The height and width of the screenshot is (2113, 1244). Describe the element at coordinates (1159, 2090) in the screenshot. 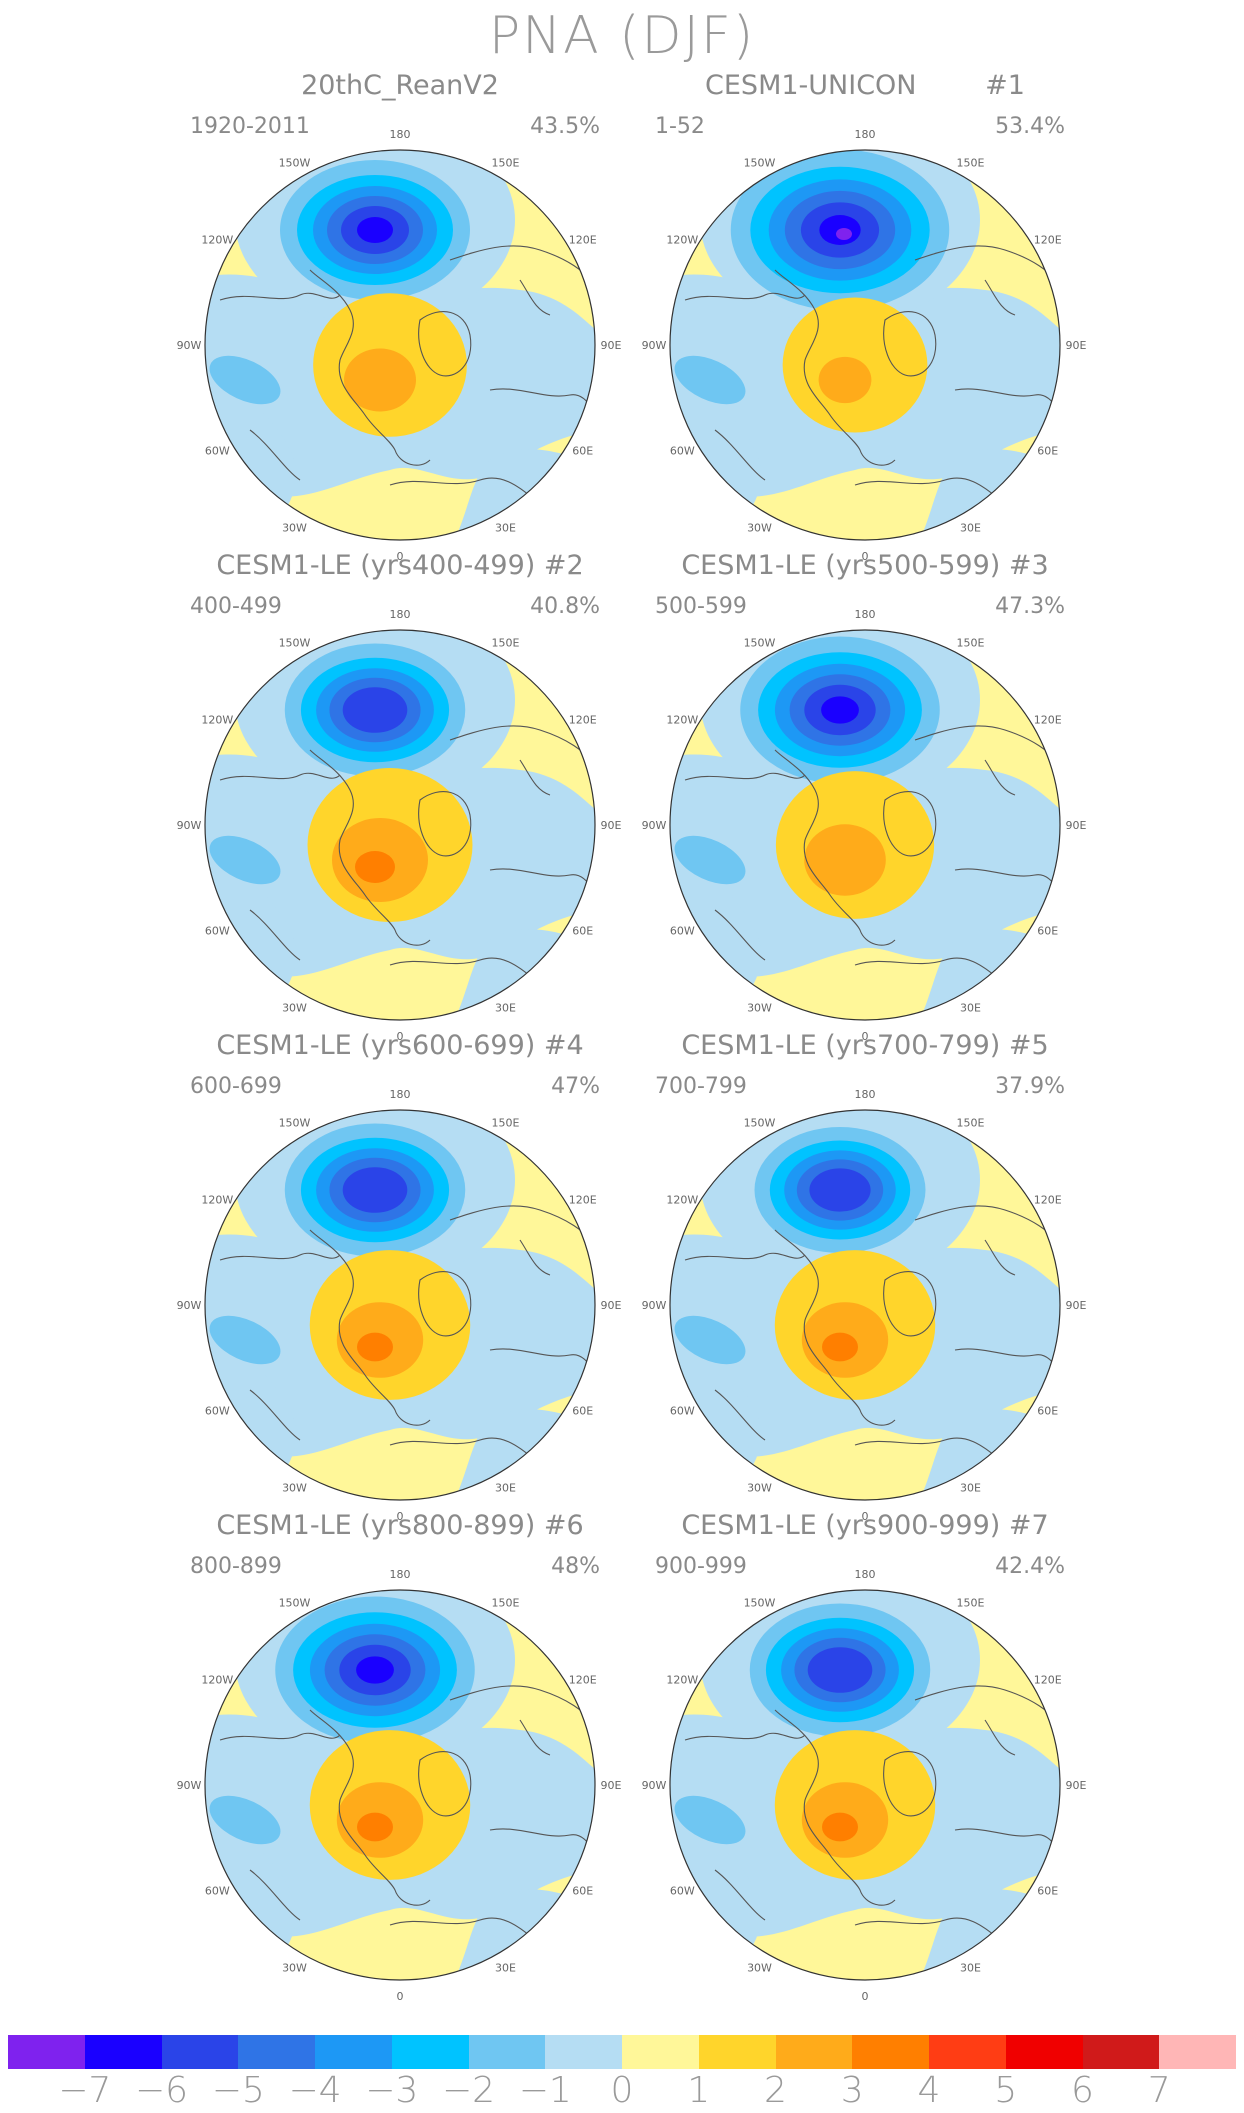

I see `colorbar-tick-label: 7` at that location.